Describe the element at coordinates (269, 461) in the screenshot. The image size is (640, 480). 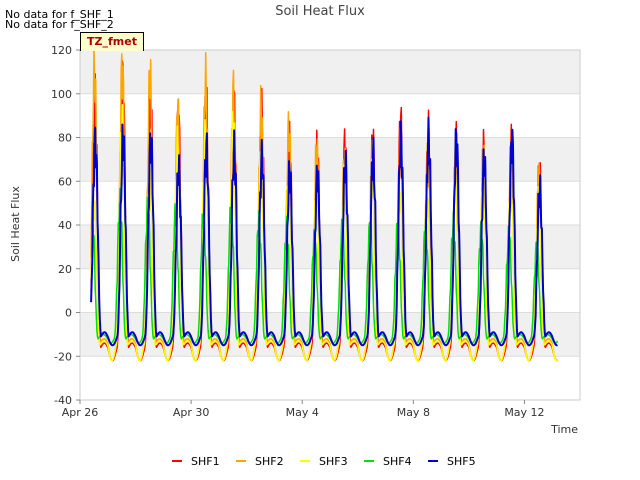
I see `legend-label-shf2: SHF2` at that location.